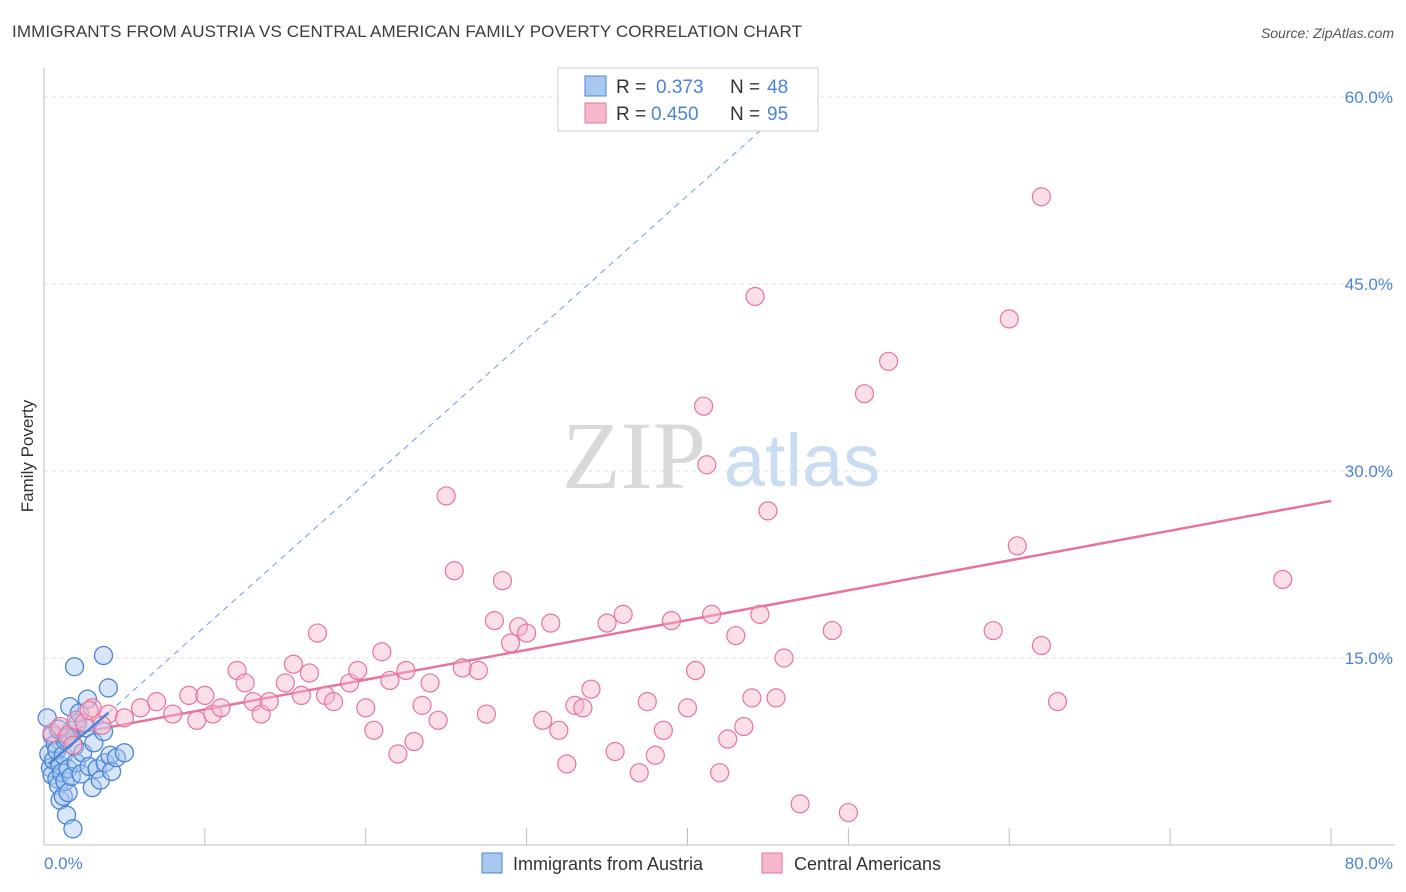 This screenshot has height=892, width=1406. What do you see at coordinates (768, 836) in the screenshot?
I see `x-tick-marks` at bounding box center [768, 836].